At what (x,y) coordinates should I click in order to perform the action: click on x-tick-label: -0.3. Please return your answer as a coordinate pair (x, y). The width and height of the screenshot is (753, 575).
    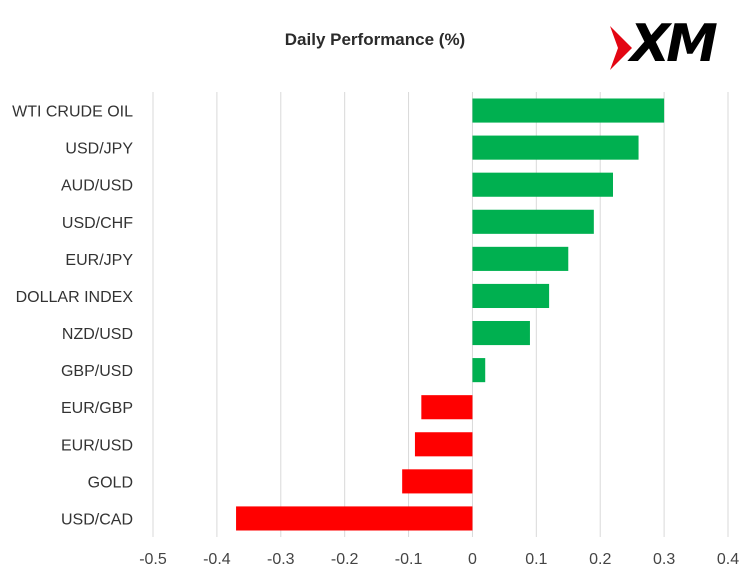
    Looking at the image, I should click on (281, 559).